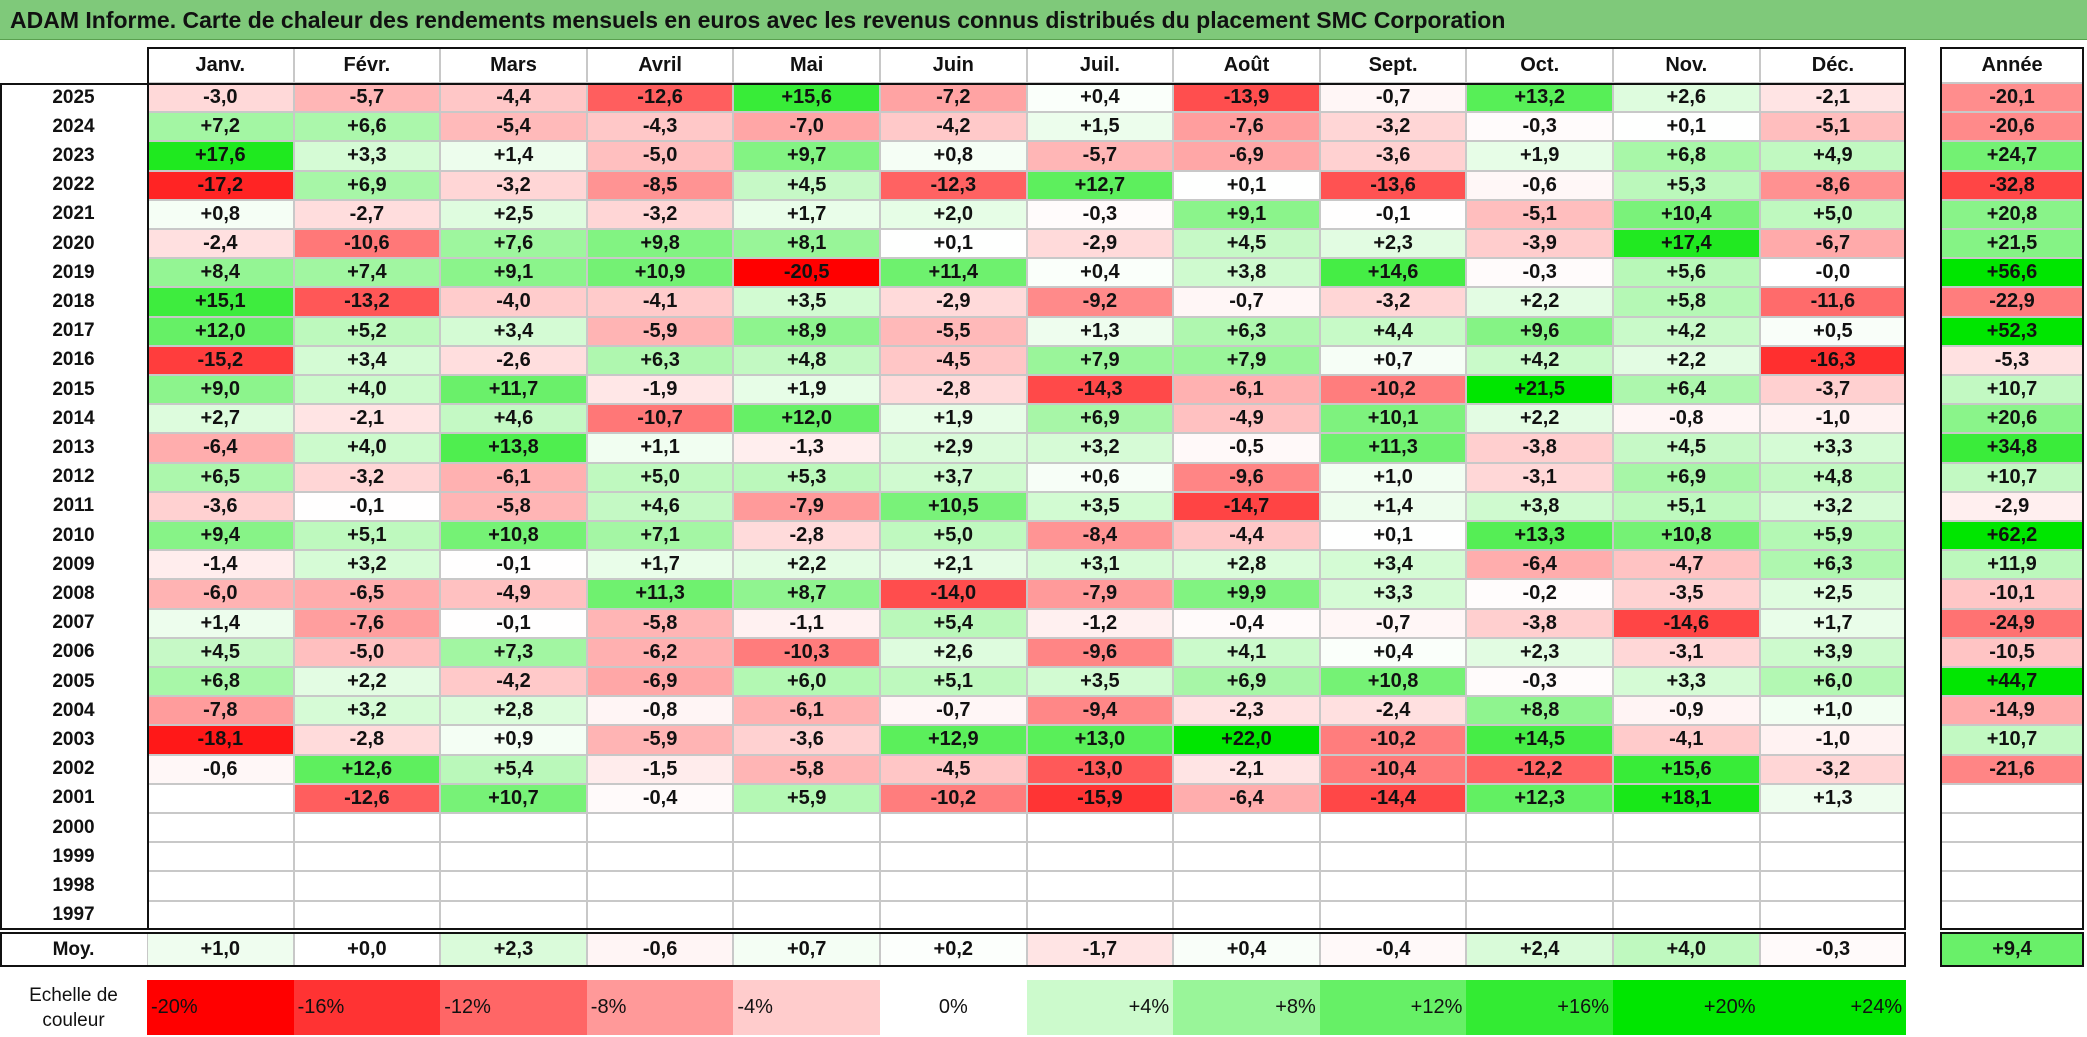 The height and width of the screenshot is (1037, 2087). Describe the element at coordinates (1393, 360) in the screenshot. I see `heatmap-cell: +0,7` at that location.